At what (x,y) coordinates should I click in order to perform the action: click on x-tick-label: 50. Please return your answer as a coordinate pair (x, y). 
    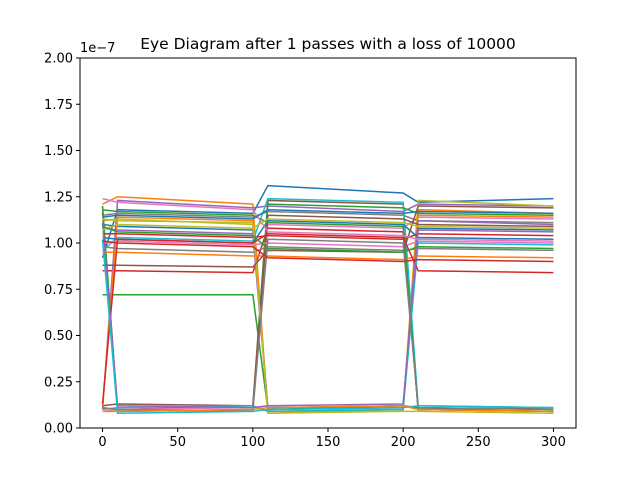
    Looking at the image, I should click on (177, 442).